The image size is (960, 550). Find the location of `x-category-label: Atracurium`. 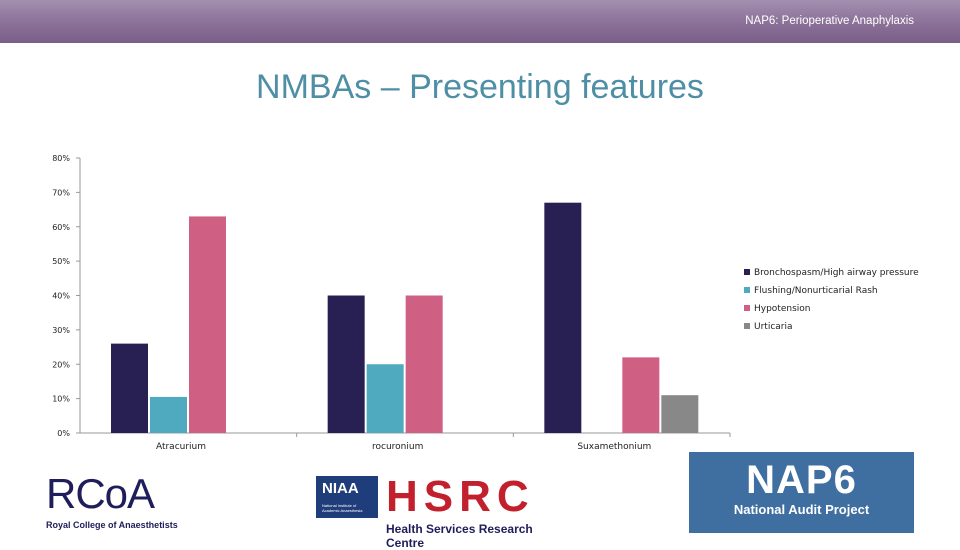

x-category-label: Atracurium is located at coordinates (181, 447).